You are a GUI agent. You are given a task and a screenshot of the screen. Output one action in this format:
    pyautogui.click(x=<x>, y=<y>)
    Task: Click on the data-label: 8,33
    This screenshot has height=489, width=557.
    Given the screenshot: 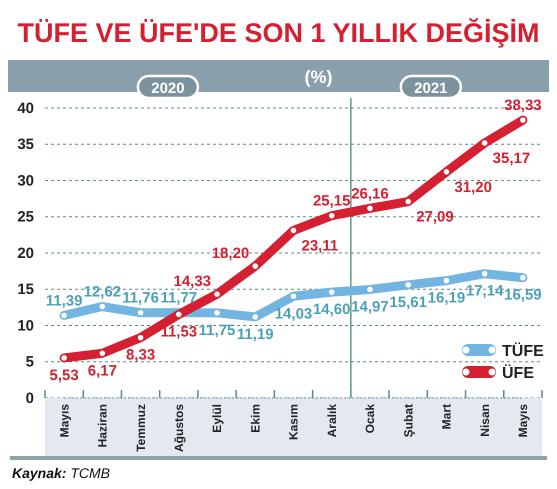 What is the action you would take?
    pyautogui.click(x=141, y=355)
    